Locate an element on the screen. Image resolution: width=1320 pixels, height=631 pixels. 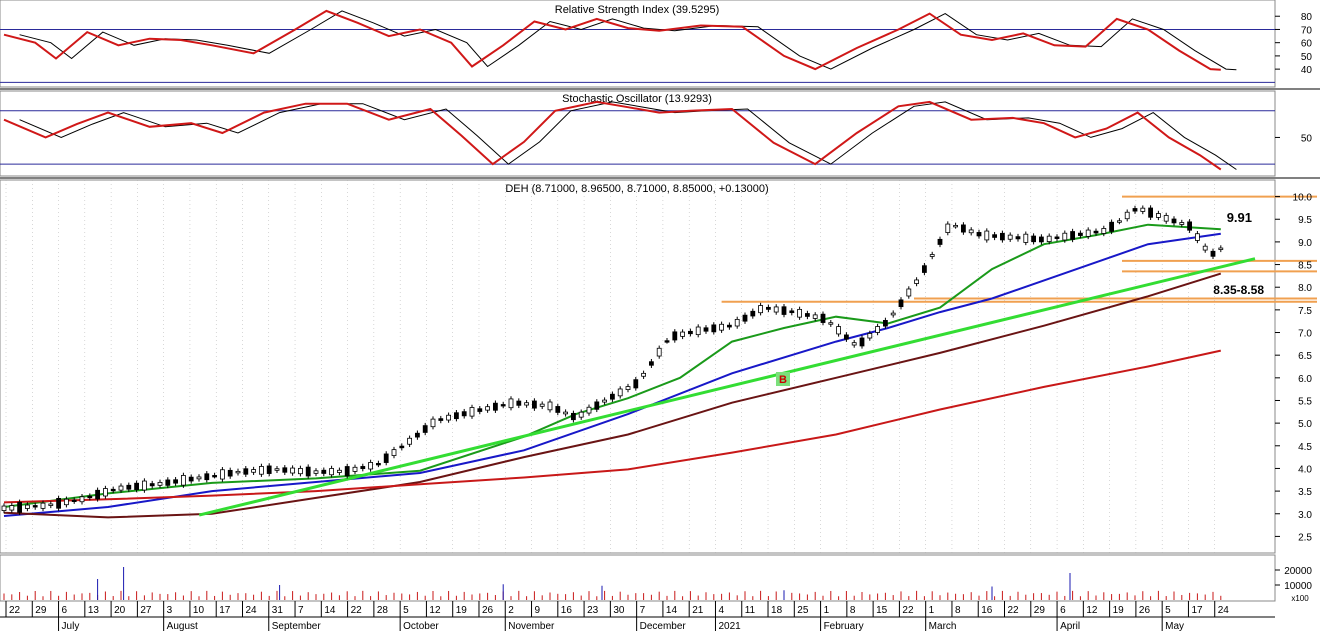
x-tick-label: 23 is located at coordinates (593, 610).